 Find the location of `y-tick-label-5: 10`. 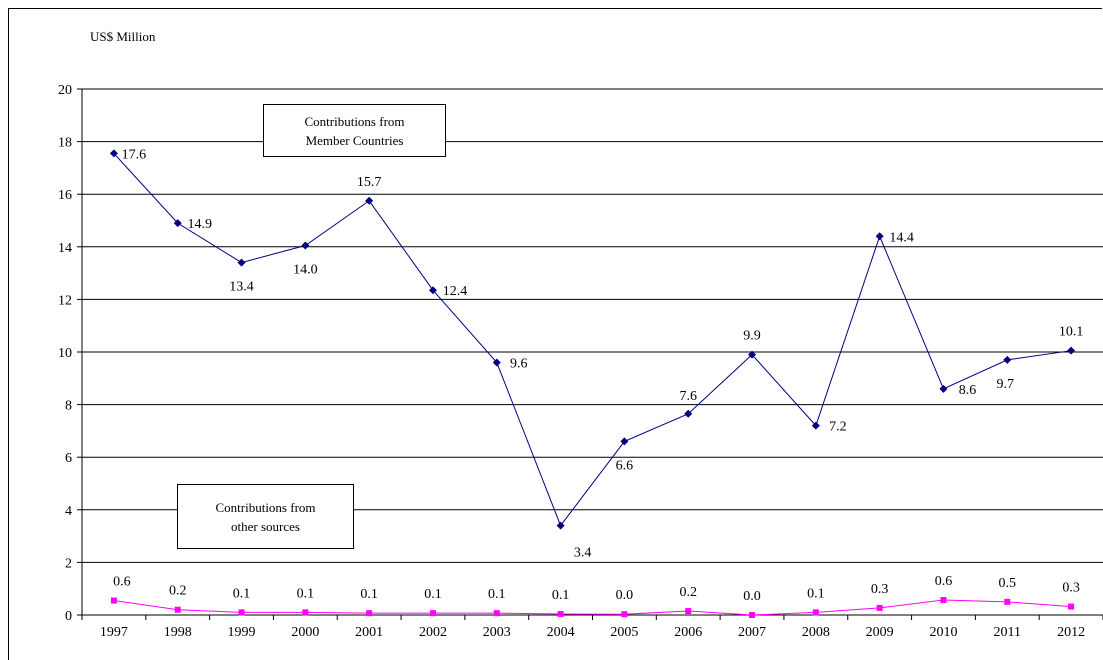

y-tick-label-5: 10 is located at coordinates (65, 353).